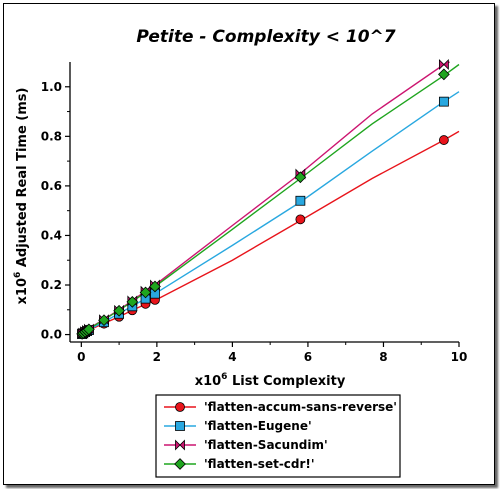 This screenshot has height=489, width=500. Describe the element at coordinates (22, 180) in the screenshot. I see `y-axis-label-text: Adjusted Real Time (ms)` at that location.